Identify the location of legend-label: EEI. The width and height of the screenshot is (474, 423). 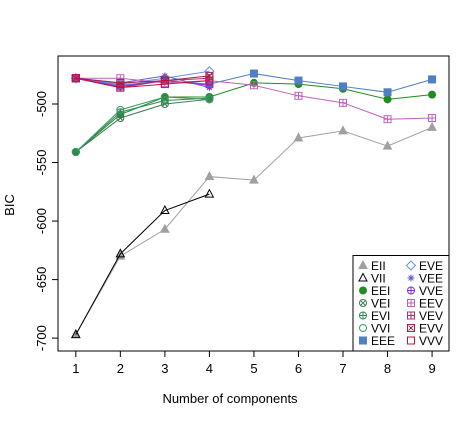
(380, 291).